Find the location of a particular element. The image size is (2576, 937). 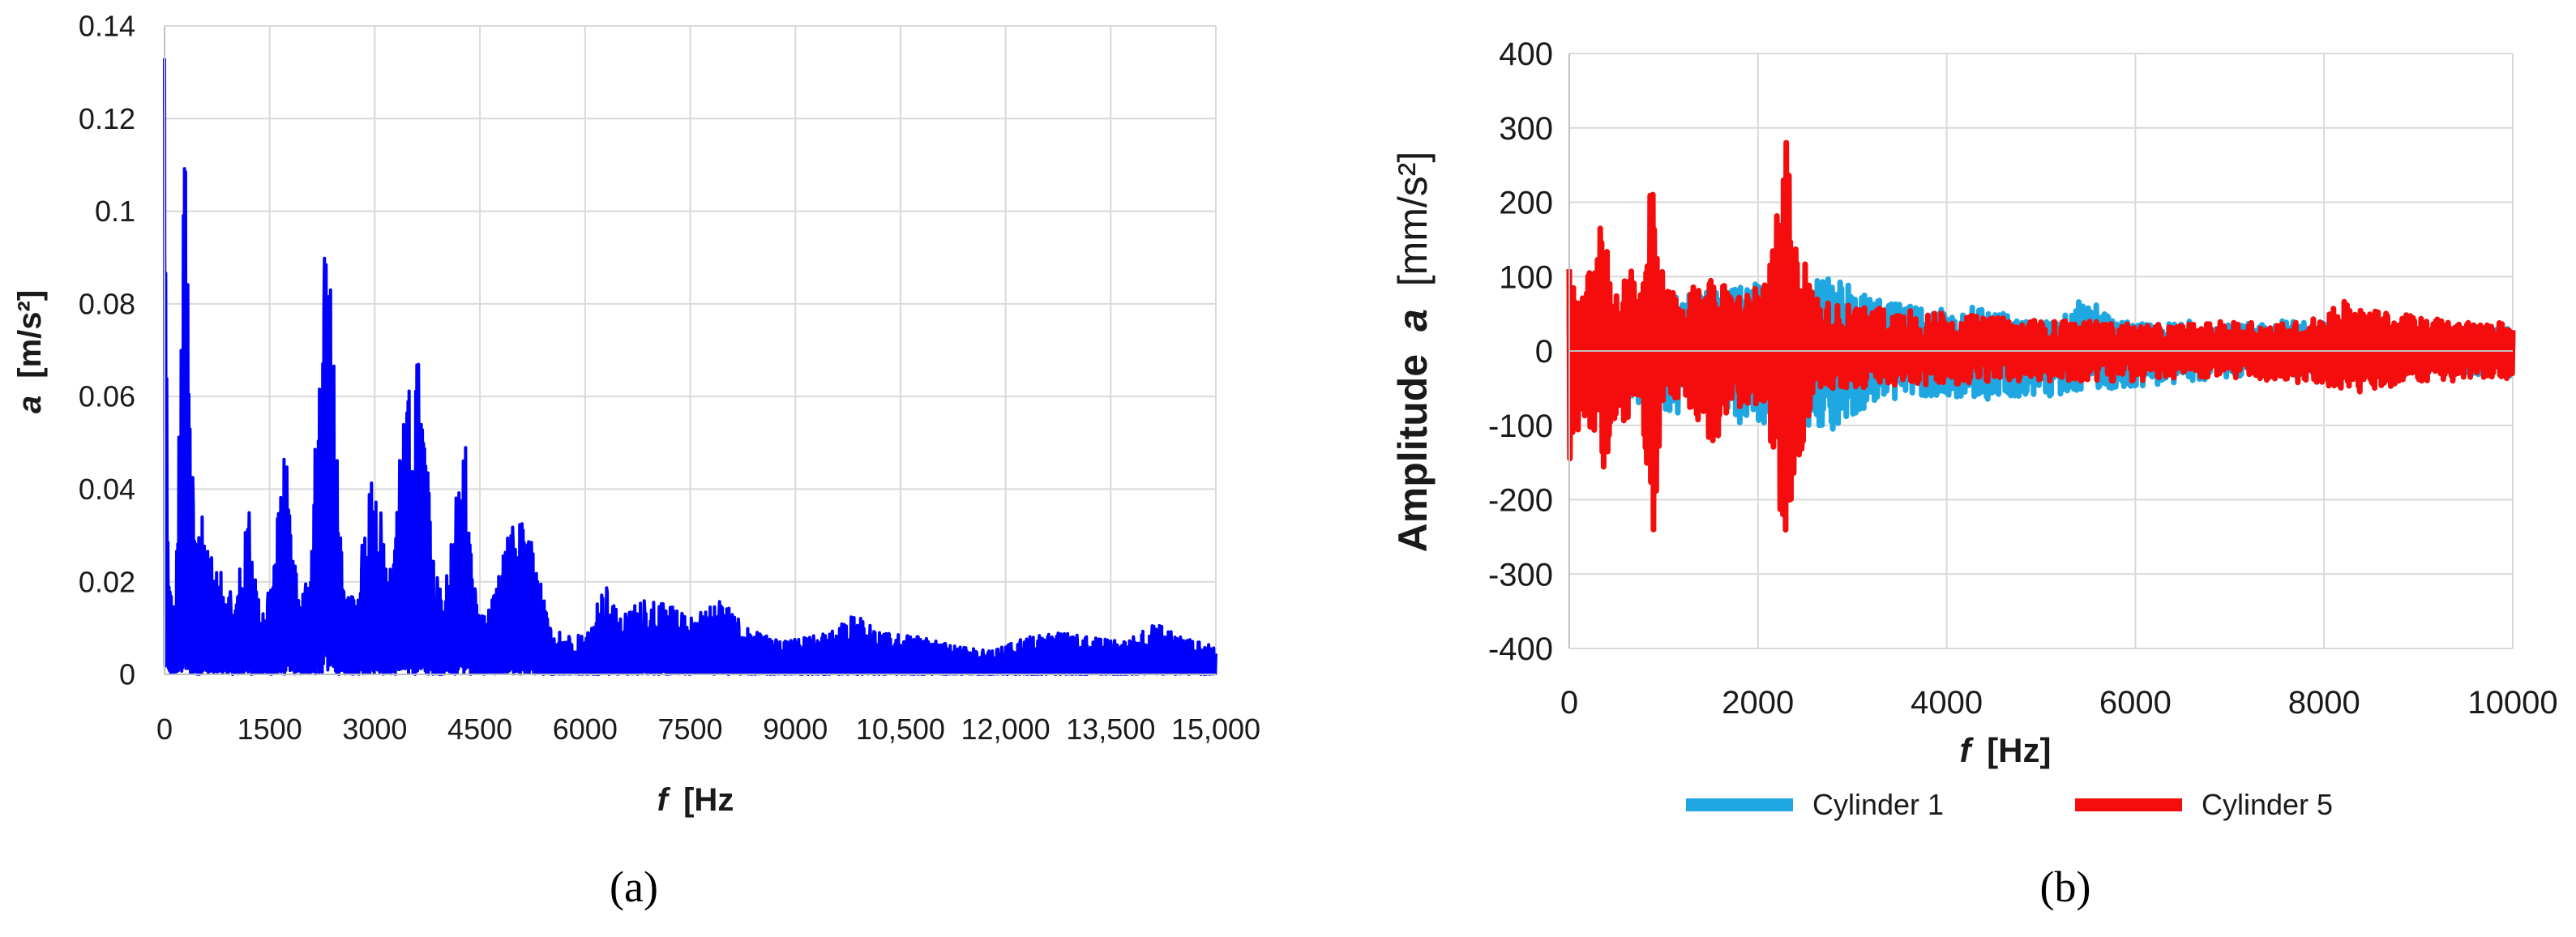

chart-a-x-axis-label: f [Hz is located at coordinates (695, 800).